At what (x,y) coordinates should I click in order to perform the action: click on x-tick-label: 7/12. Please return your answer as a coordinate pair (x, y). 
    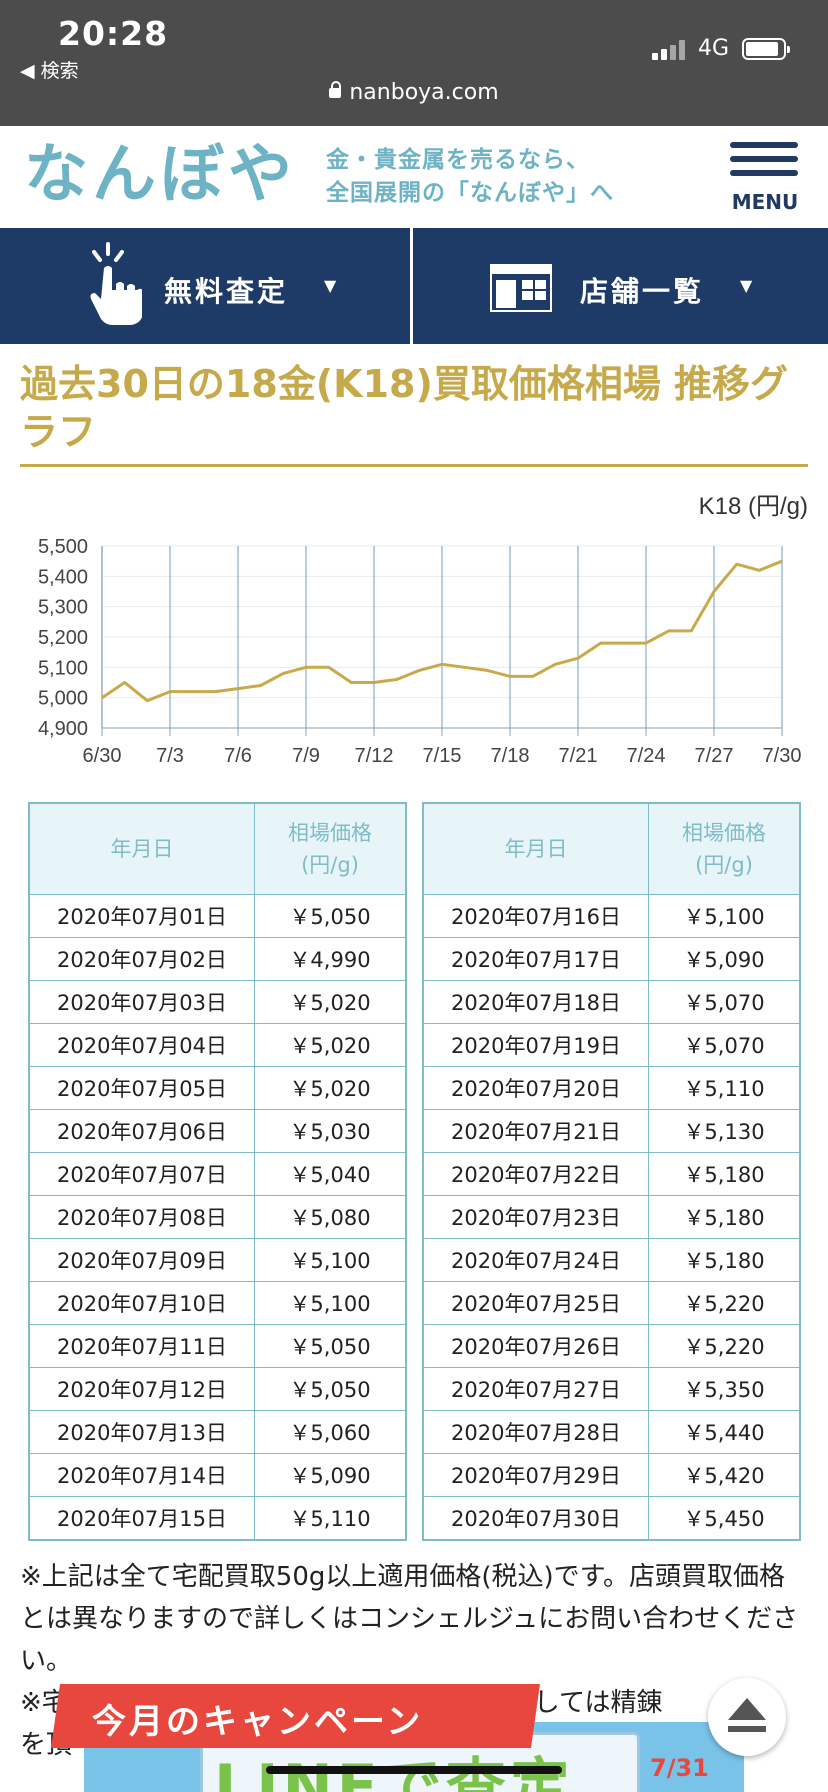
    Looking at the image, I should click on (374, 756).